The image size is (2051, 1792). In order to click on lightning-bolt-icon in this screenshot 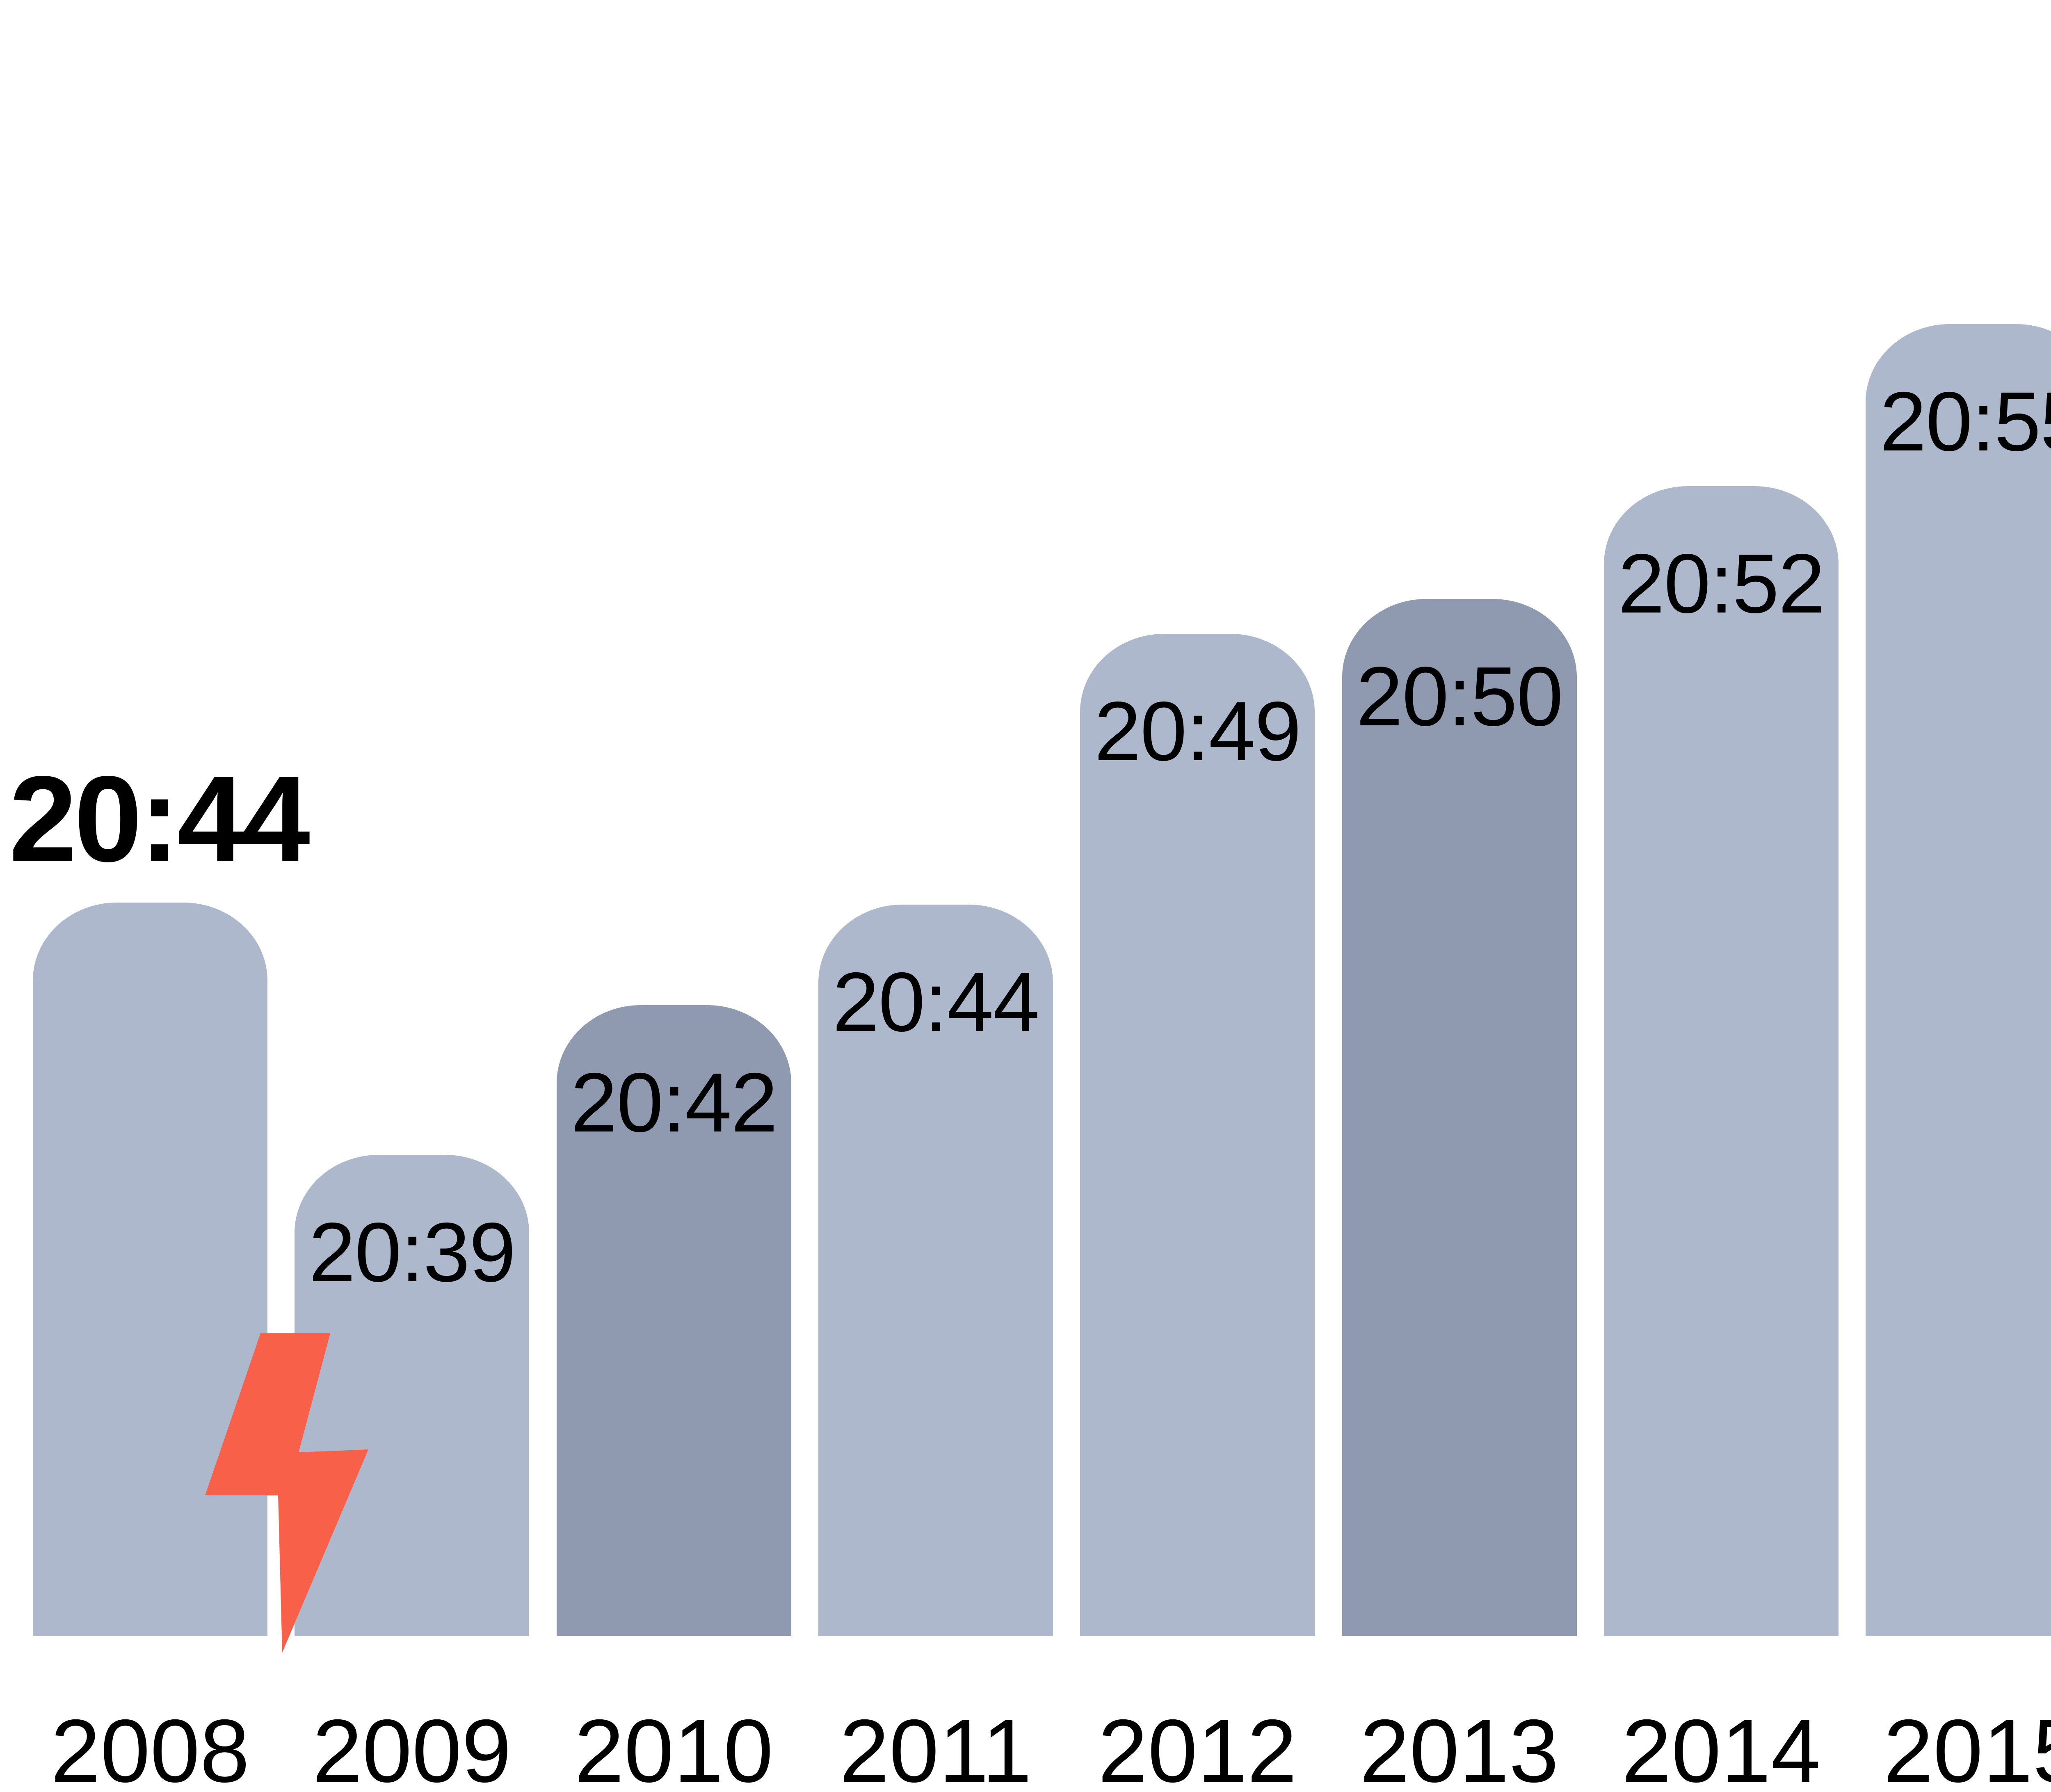, I will do `click(286, 1493)`.